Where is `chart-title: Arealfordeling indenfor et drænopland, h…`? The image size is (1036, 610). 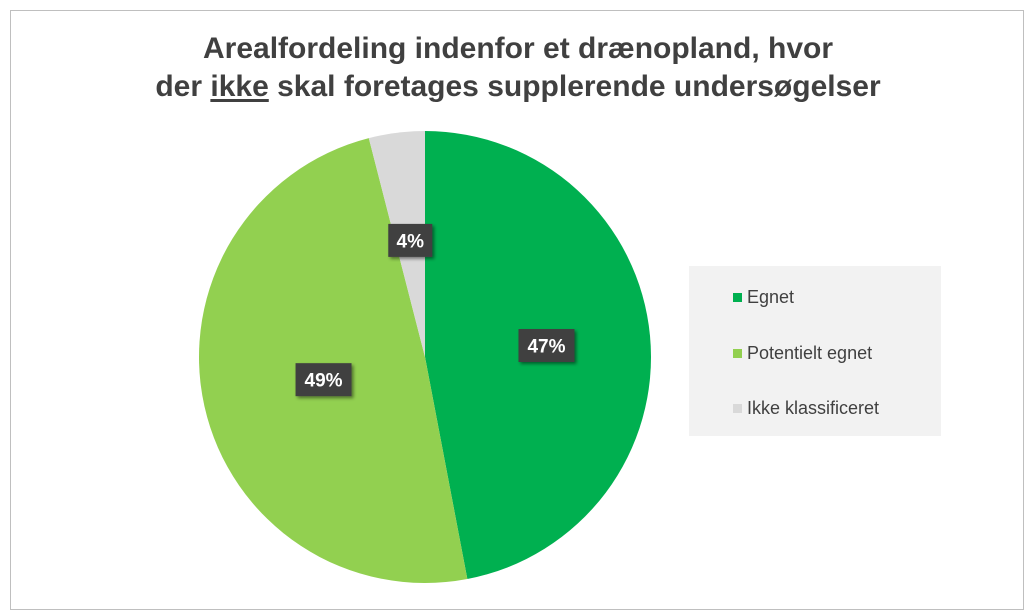 chart-title: Arealfordeling indenfor et drænopland, h… is located at coordinates (518, 68).